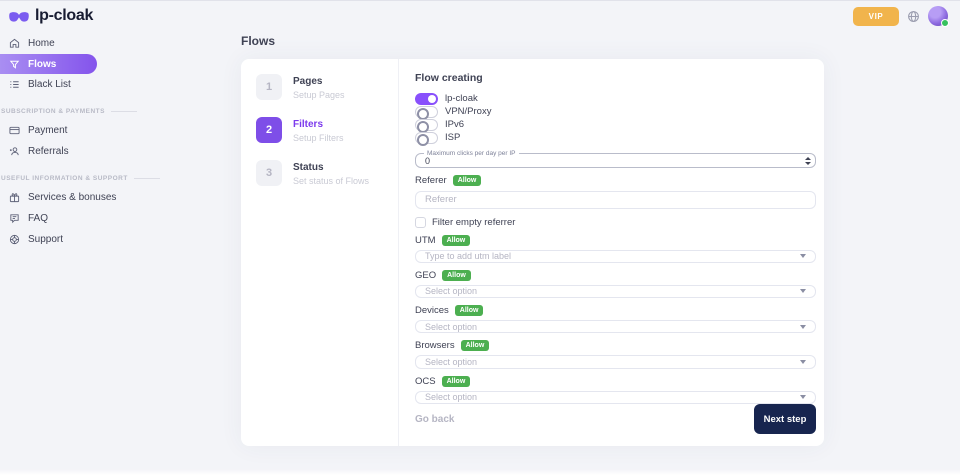  What do you see at coordinates (474, 222) in the screenshot?
I see `filter-empty-referrer-label: Filter empty referrer` at bounding box center [474, 222].